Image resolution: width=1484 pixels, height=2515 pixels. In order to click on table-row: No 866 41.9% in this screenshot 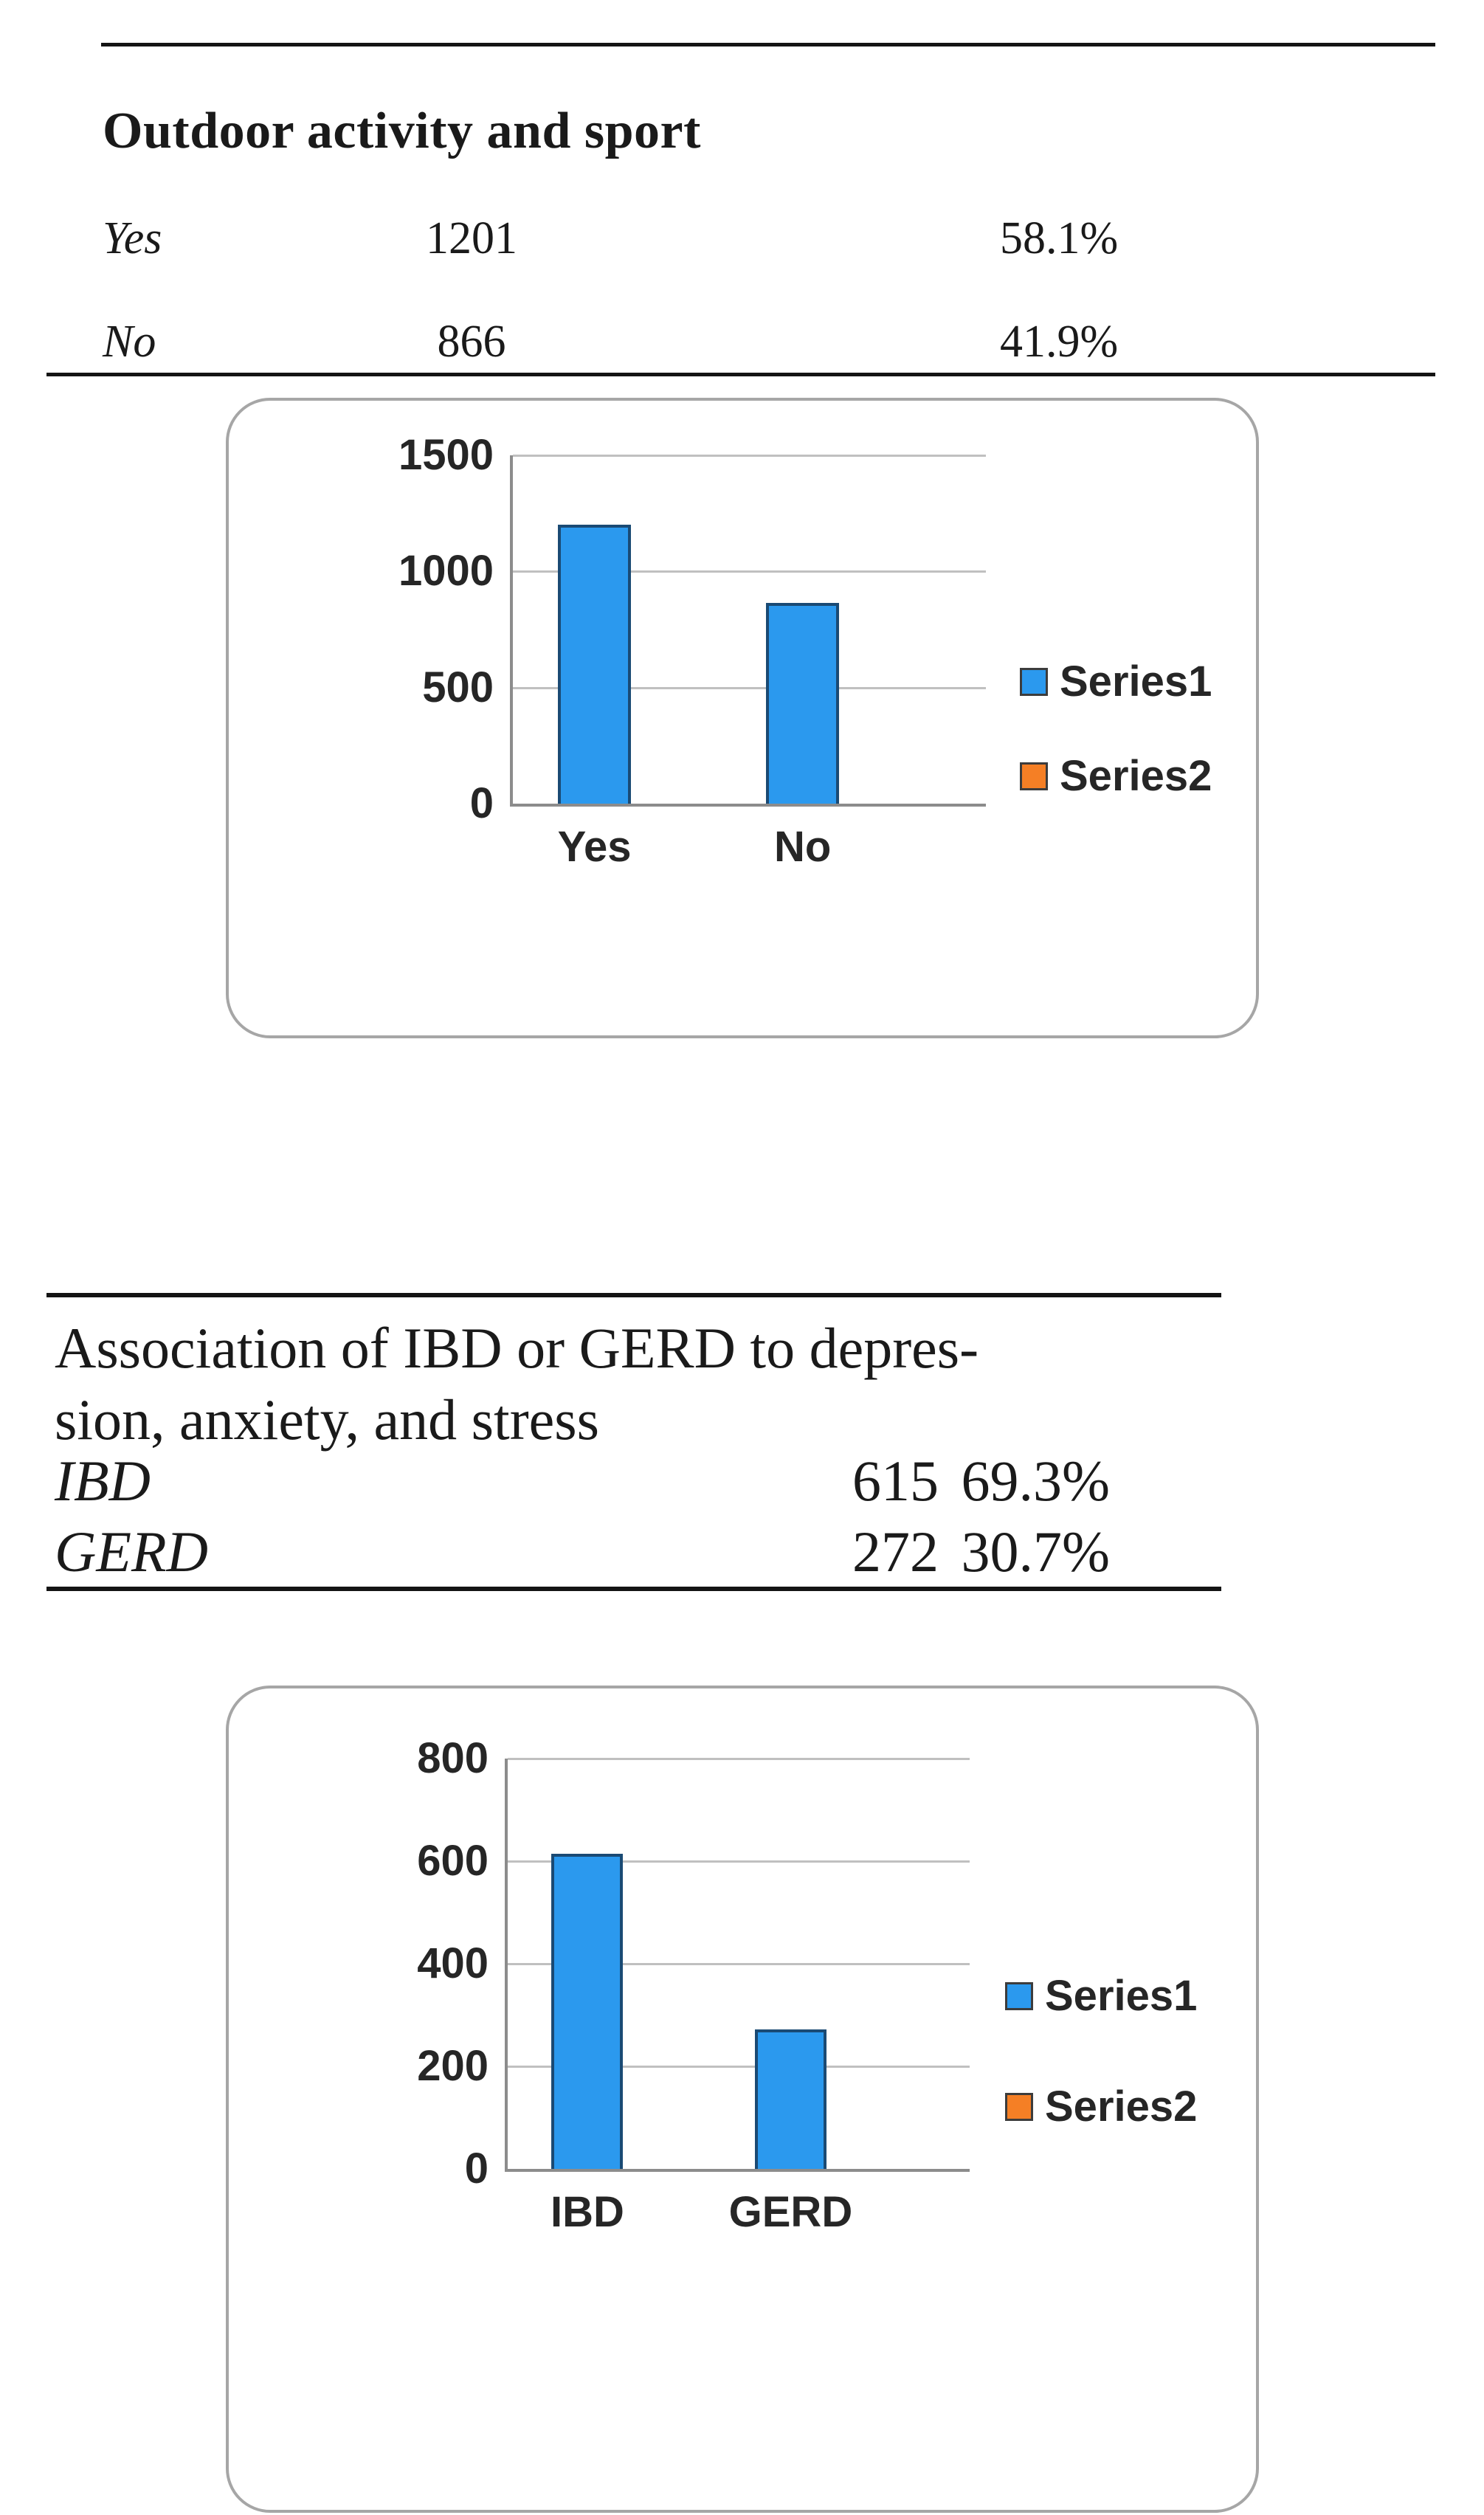, I will do `click(770, 342)`.